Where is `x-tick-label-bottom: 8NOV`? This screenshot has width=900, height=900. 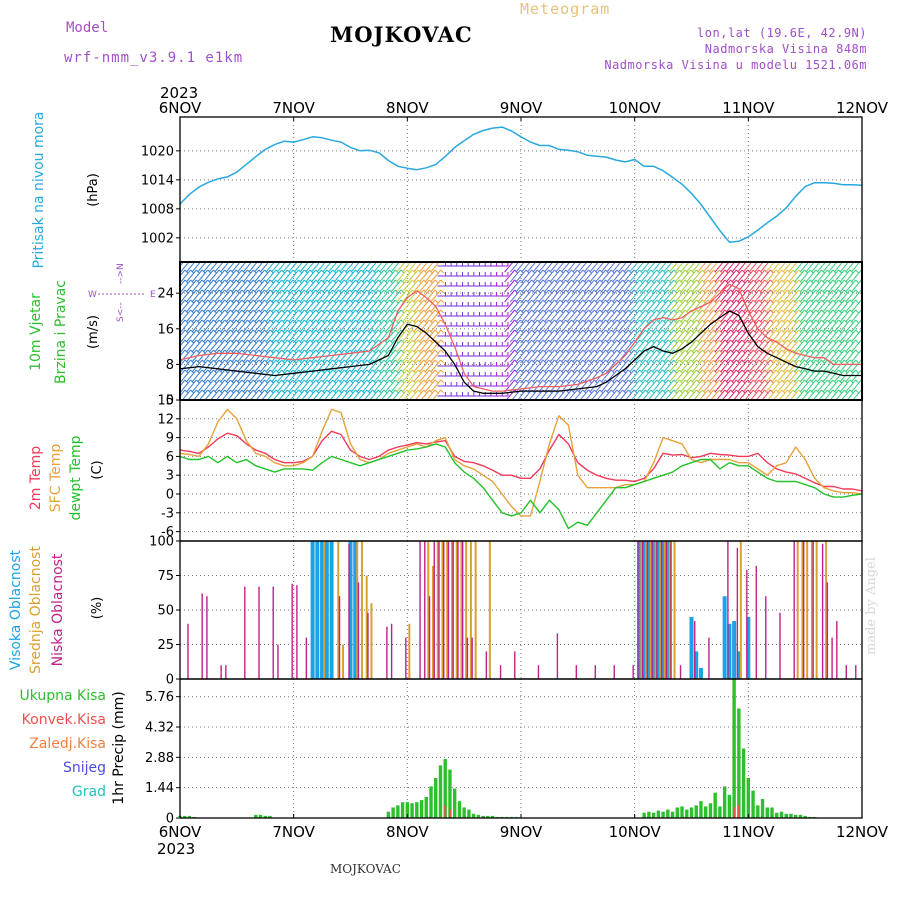
x-tick-label-bottom: 8NOV is located at coordinates (407, 832).